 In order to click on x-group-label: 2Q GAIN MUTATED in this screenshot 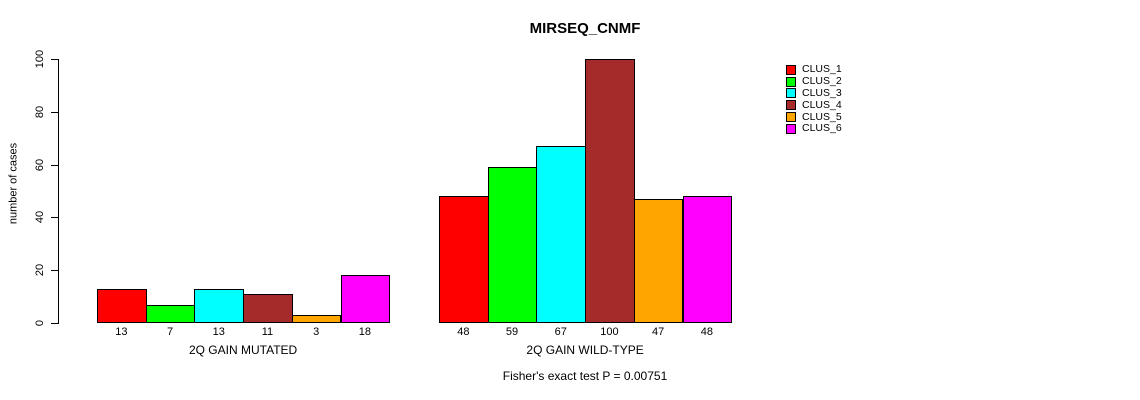, I will do `click(243, 350)`.